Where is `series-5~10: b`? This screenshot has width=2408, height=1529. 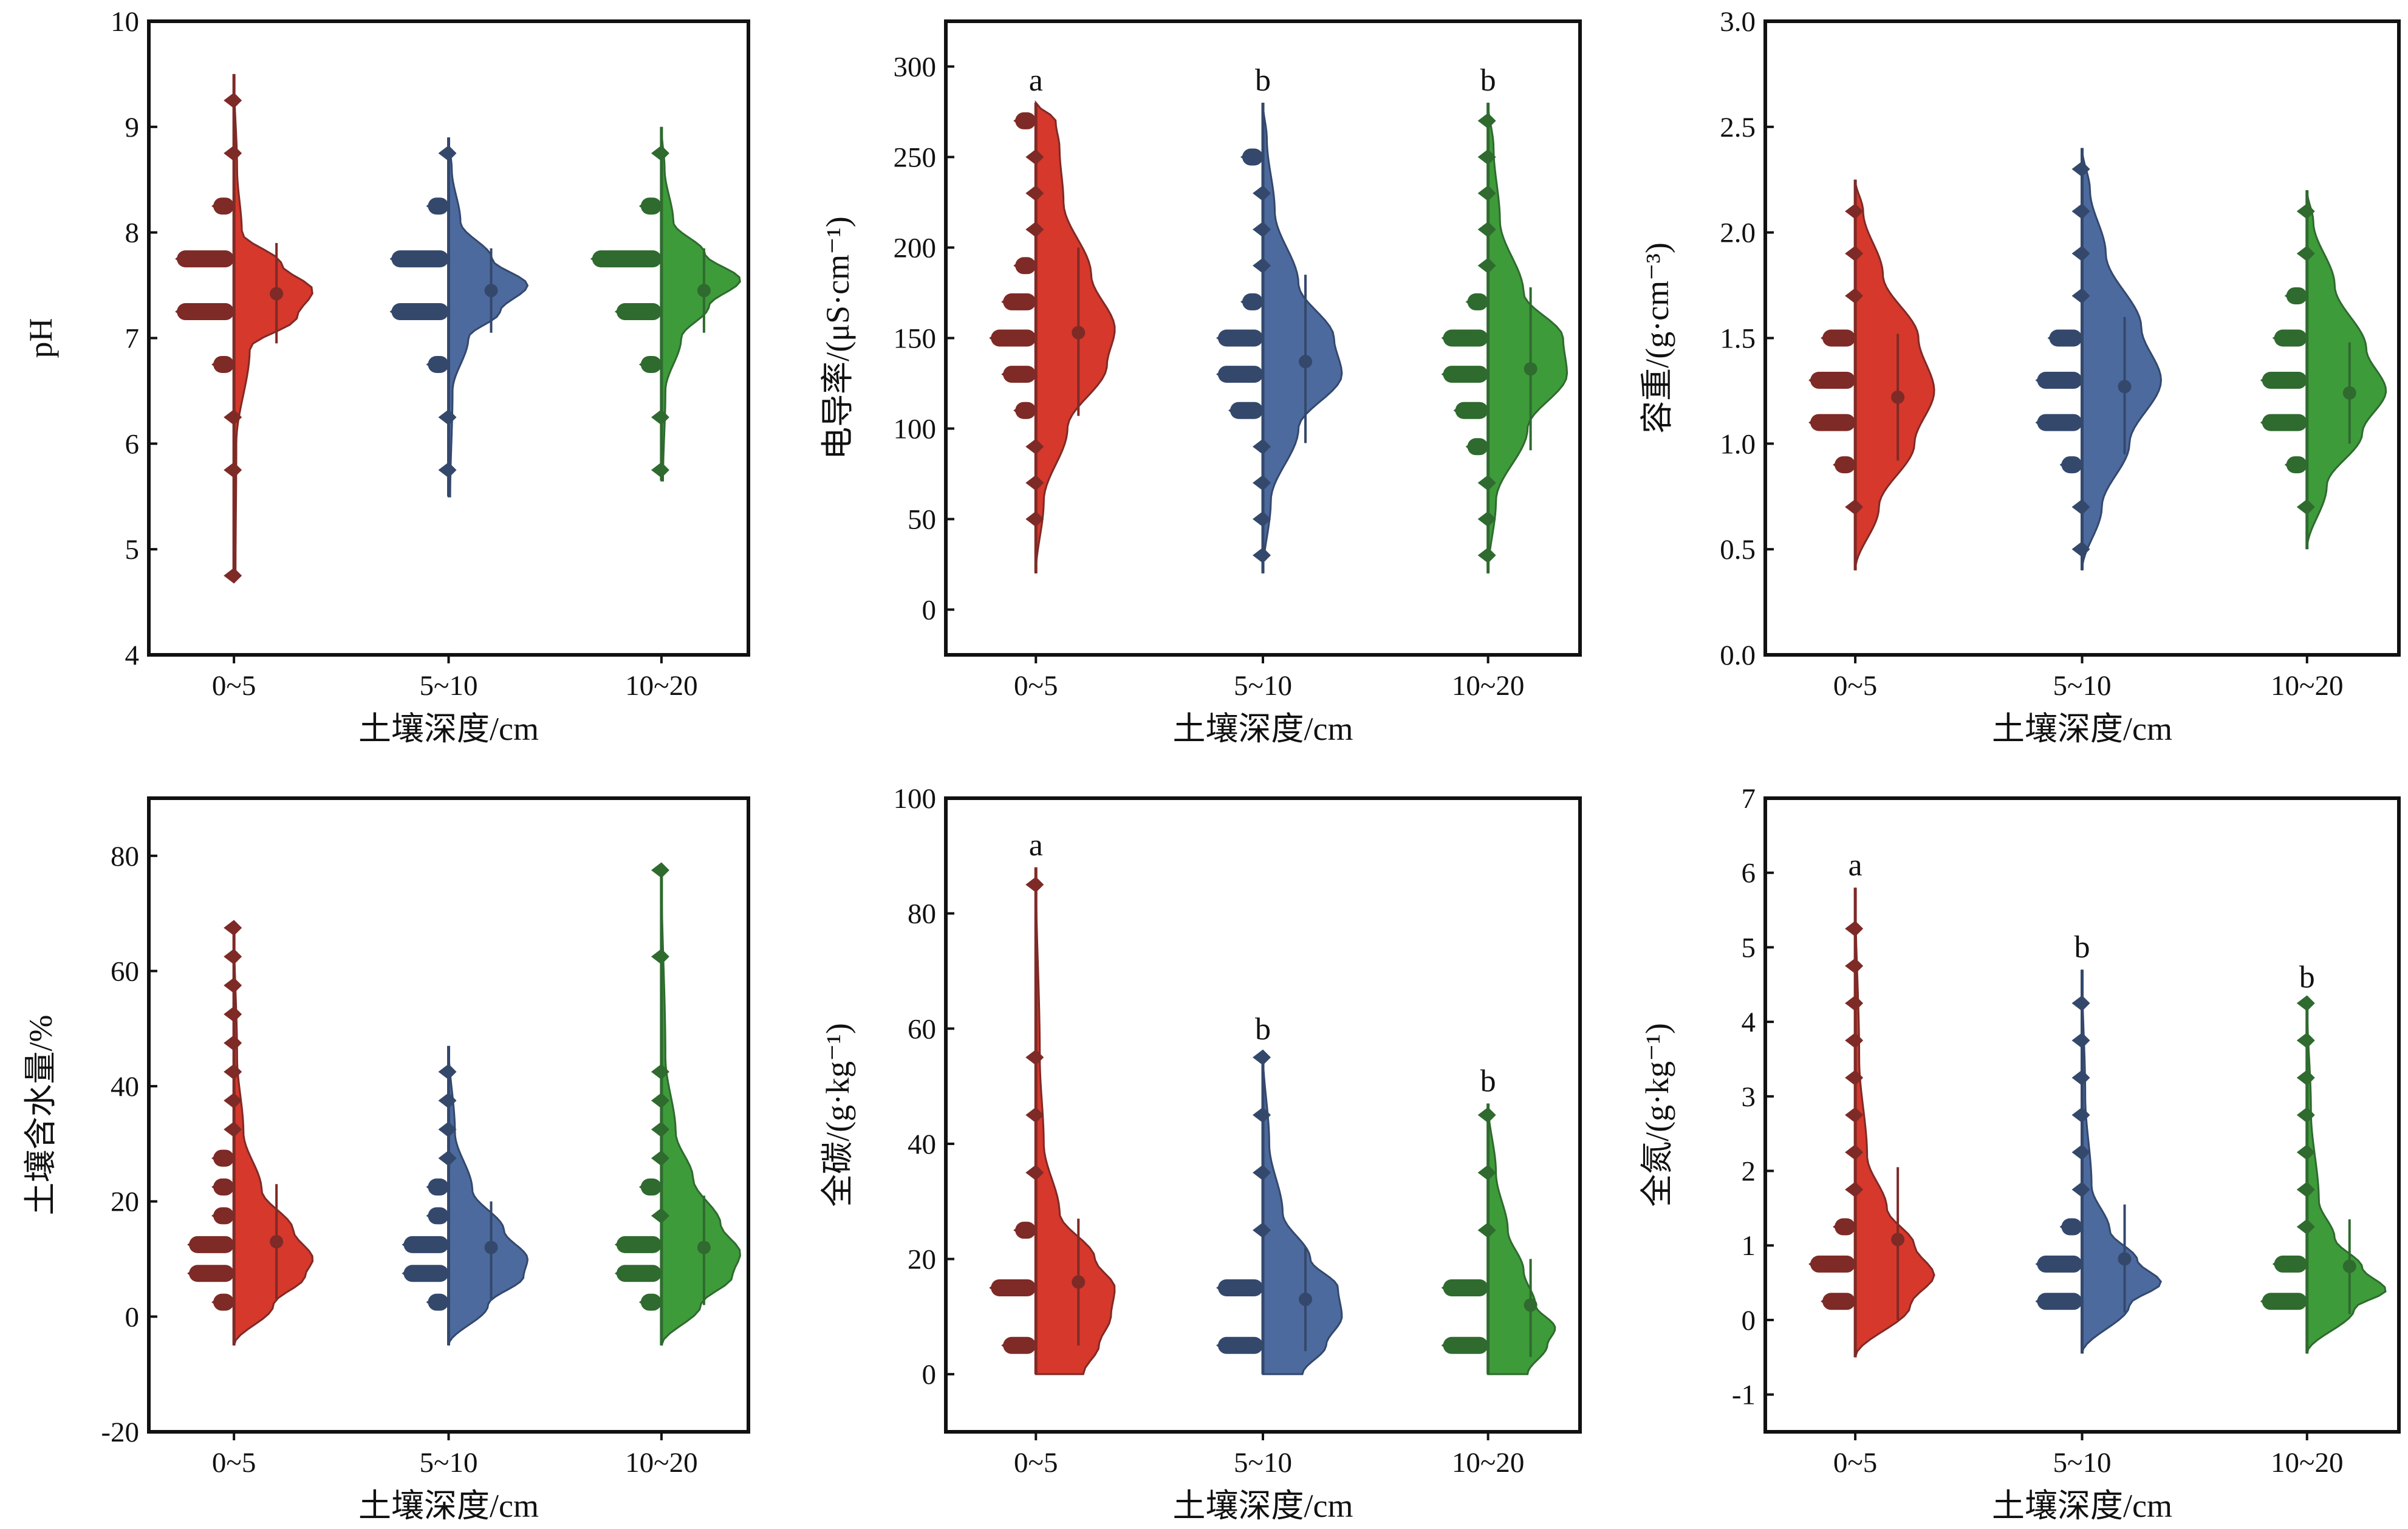 series-5~10: b is located at coordinates (2098, 1142).